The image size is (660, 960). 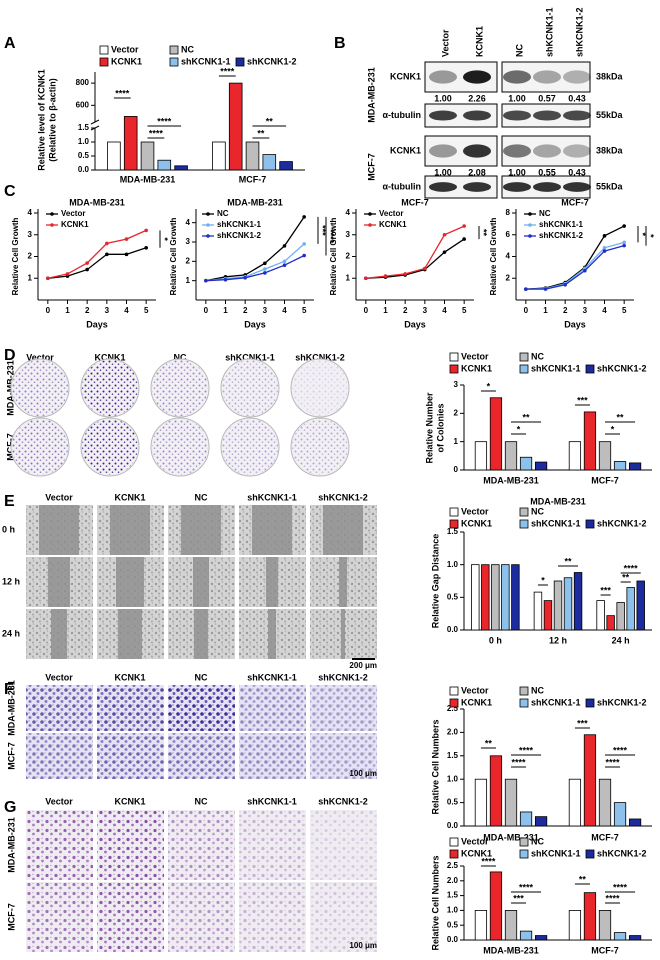 I want to click on x-tick-label: 5, so click(x=304, y=310).